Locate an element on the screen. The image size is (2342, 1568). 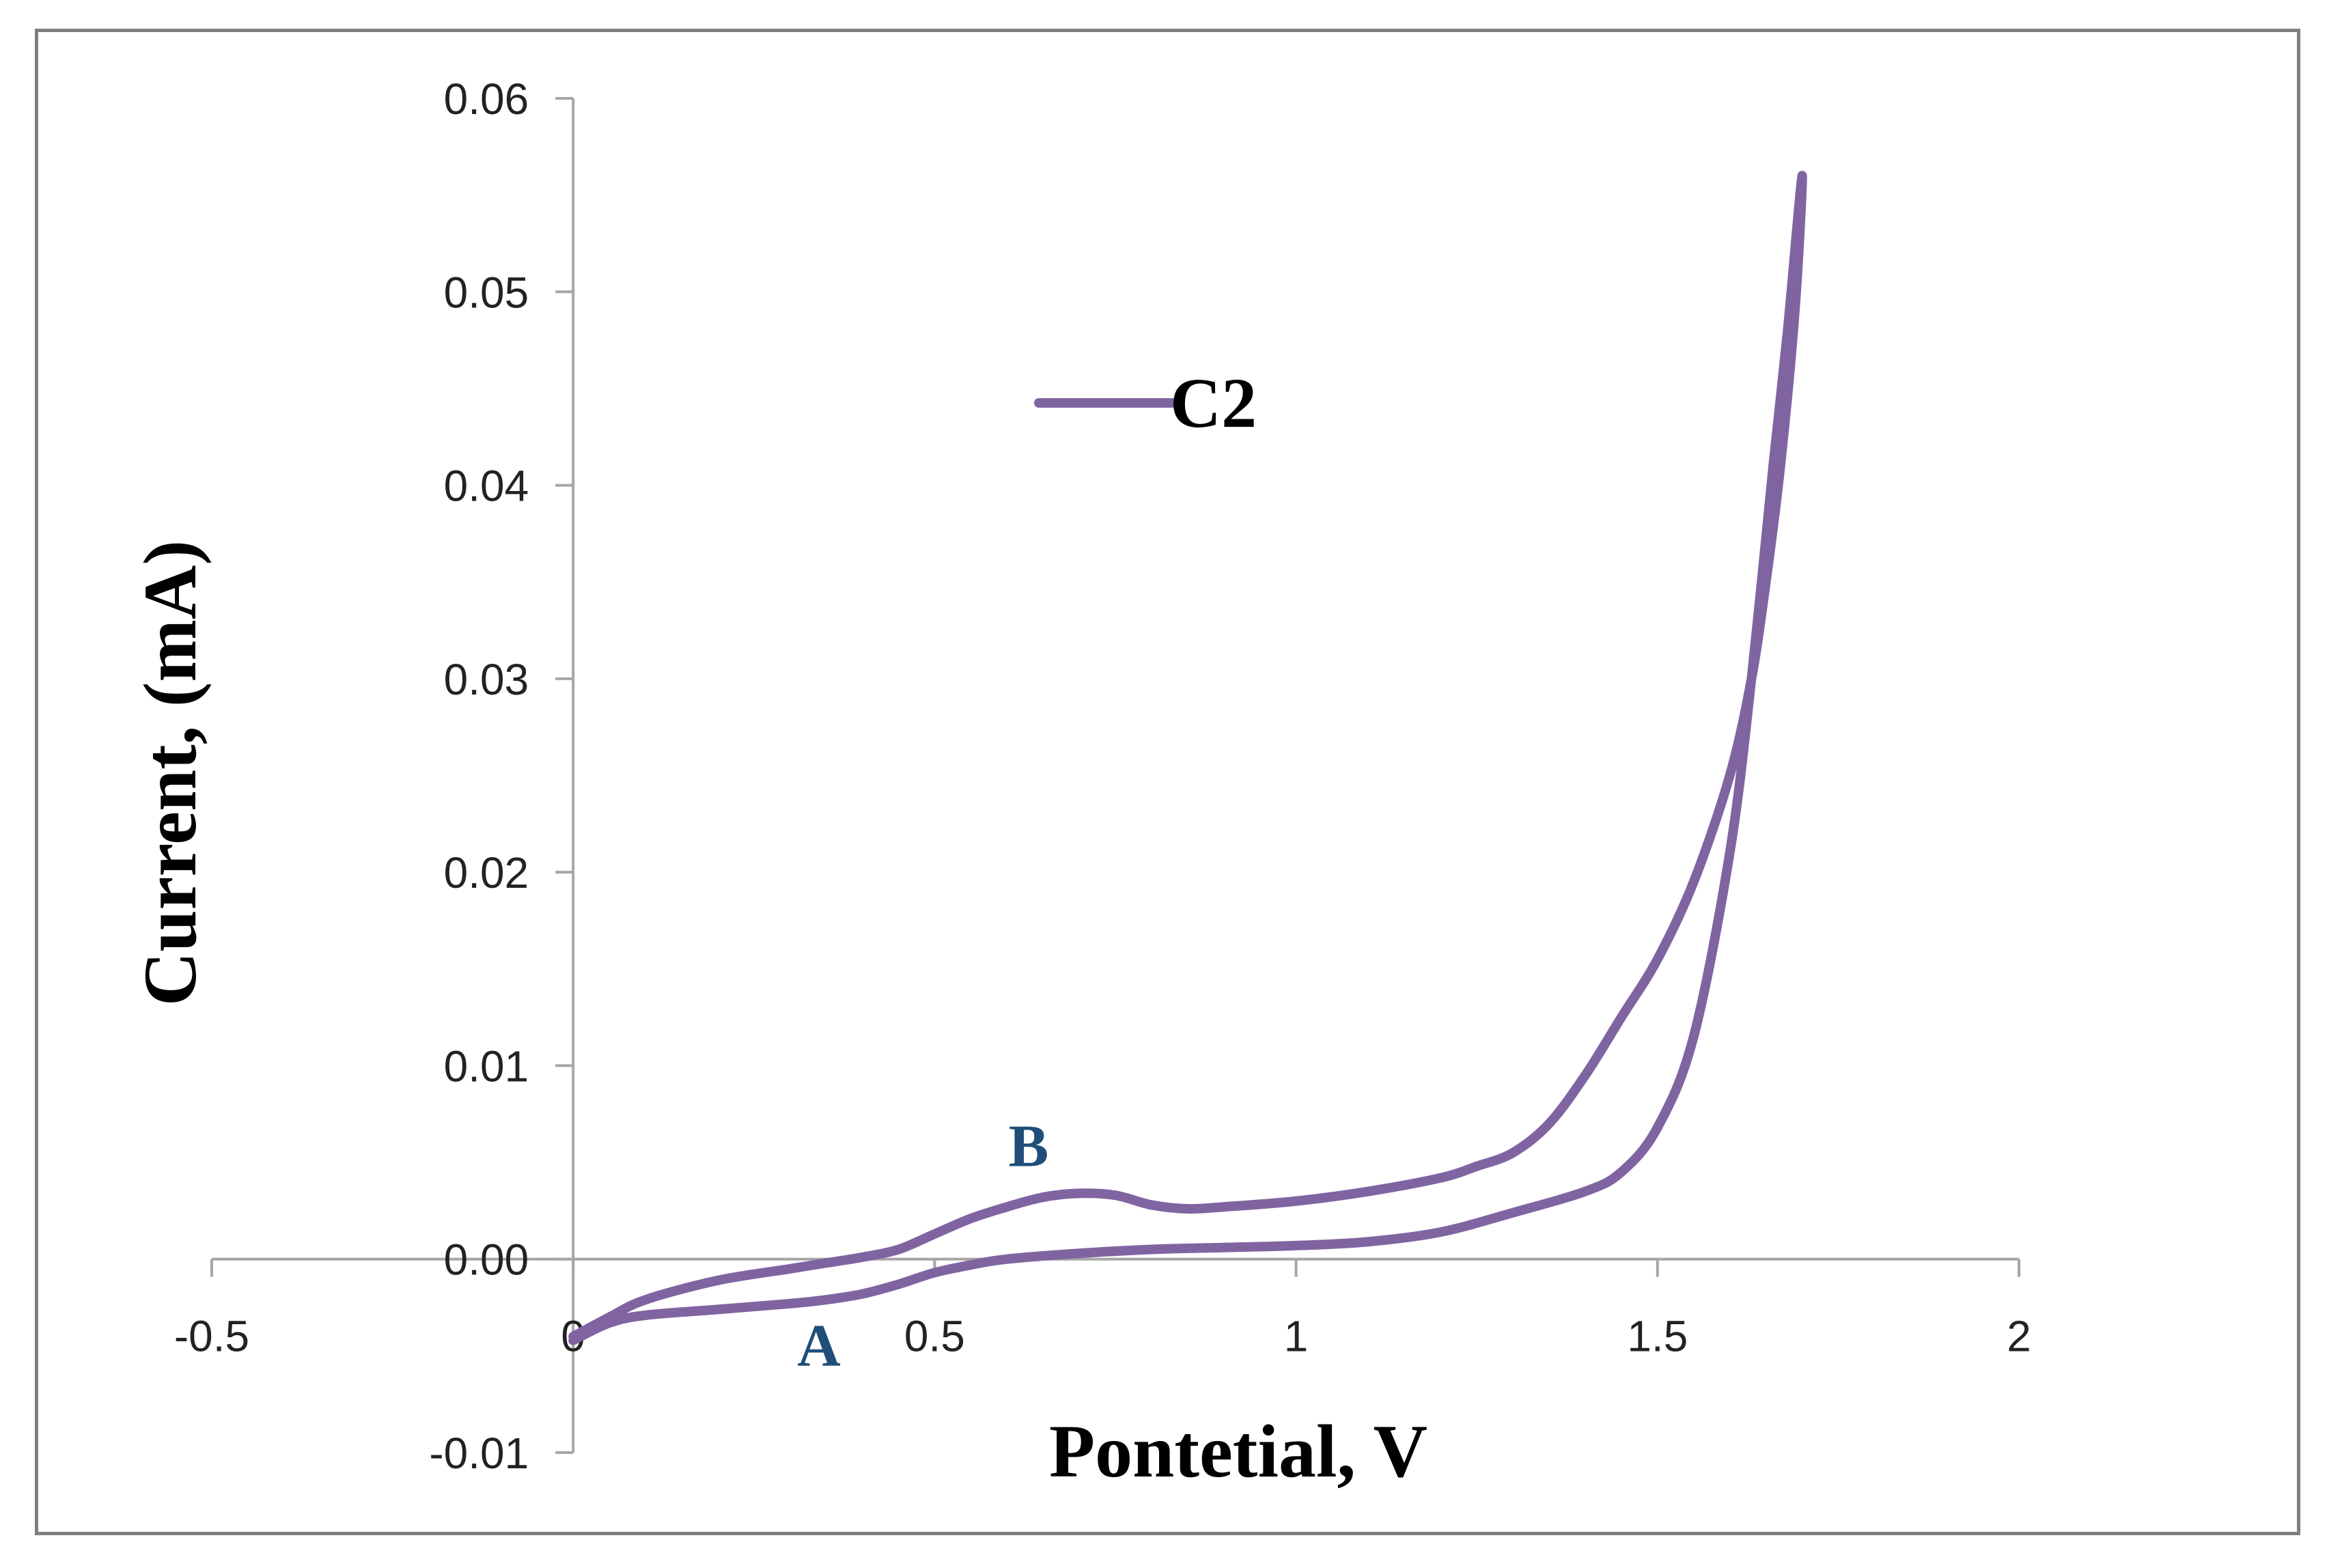
y-tick-label: 0.01 is located at coordinates (487, 1066).